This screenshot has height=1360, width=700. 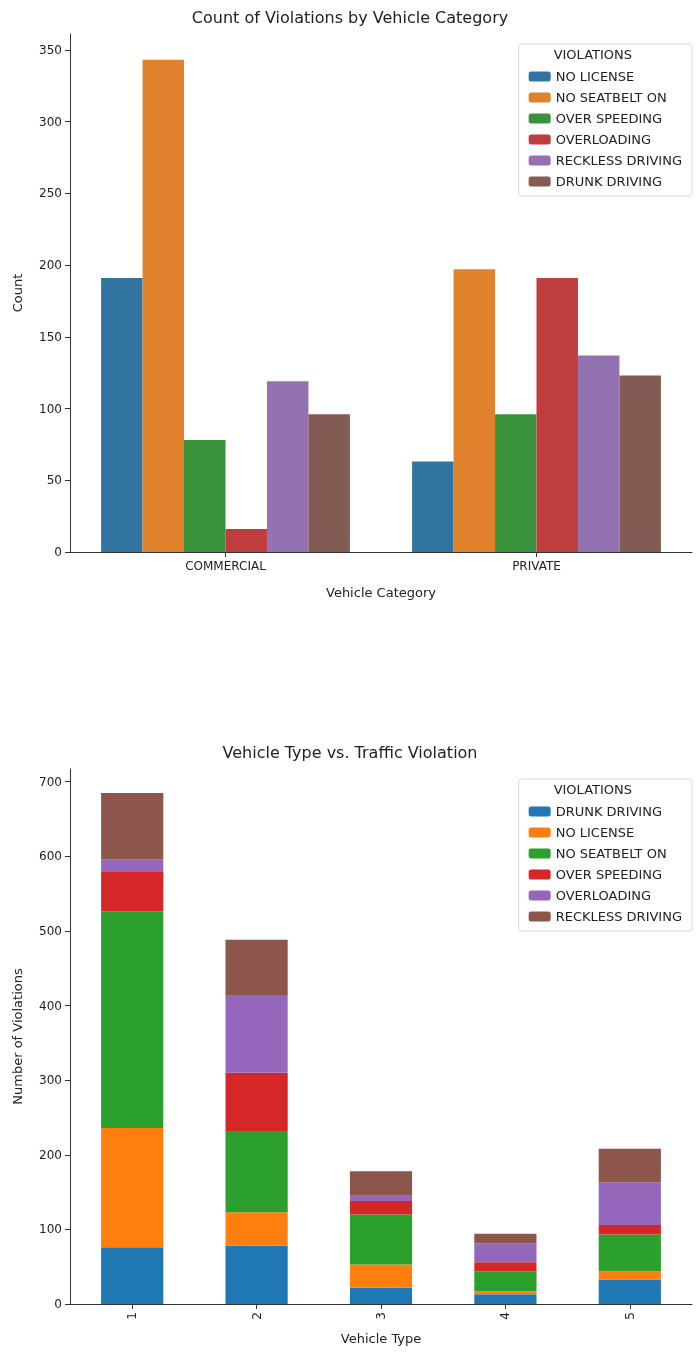 What do you see at coordinates (350, 752) in the screenshot?
I see `chart-title: Vehicle Type vs. Traffic Violation` at bounding box center [350, 752].